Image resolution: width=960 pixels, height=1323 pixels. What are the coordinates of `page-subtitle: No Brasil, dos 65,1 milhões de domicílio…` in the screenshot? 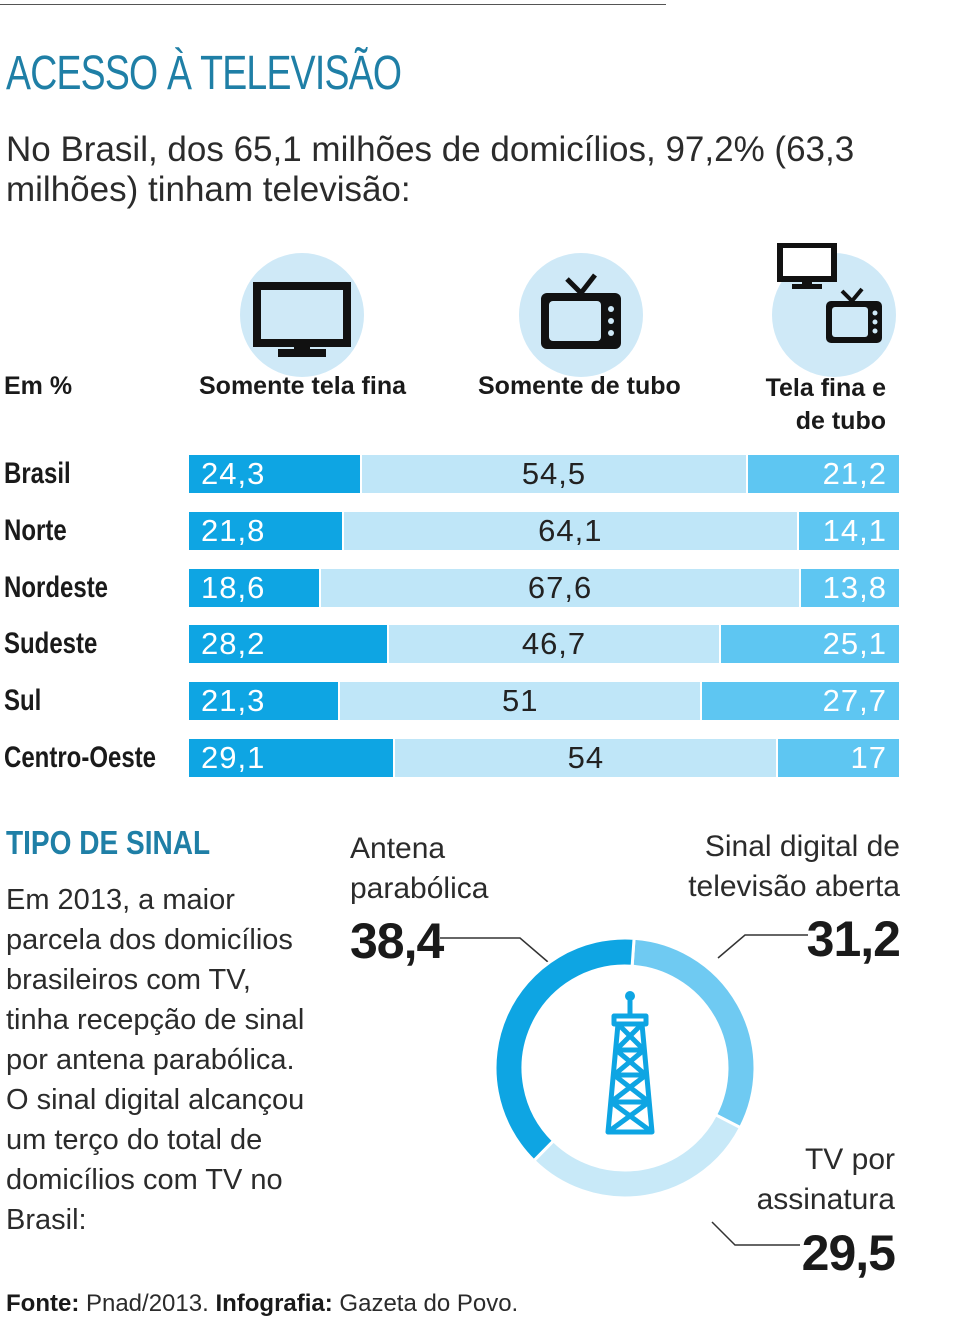 It's located at (430, 169).